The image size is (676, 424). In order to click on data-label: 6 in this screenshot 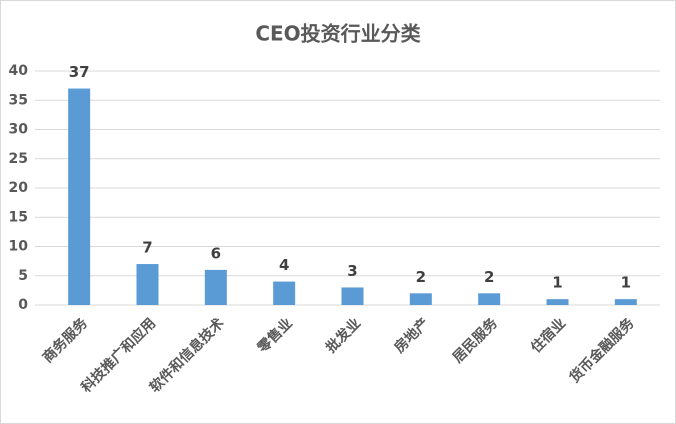, I will do `click(216, 253)`.